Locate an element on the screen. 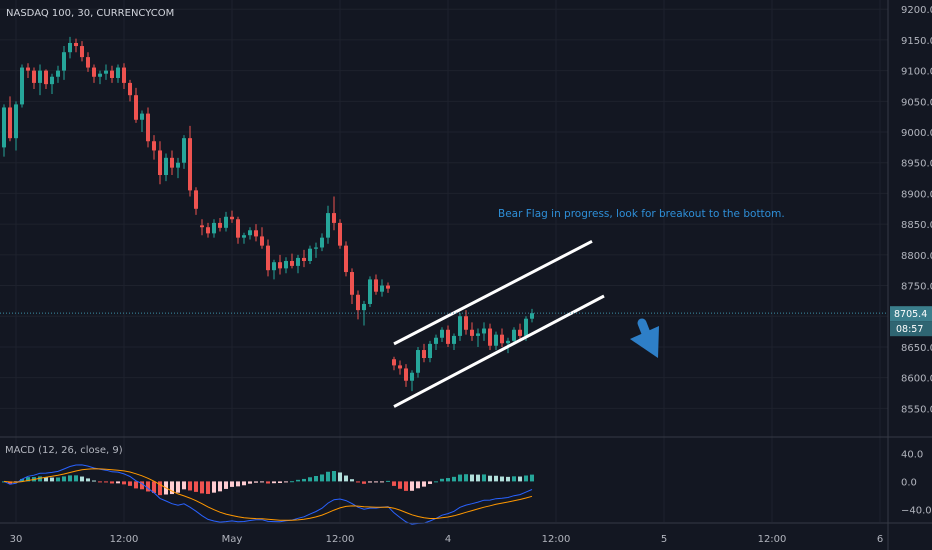 This screenshot has width=932, height=550. macd-tick-label: 40.0 is located at coordinates (912, 454).